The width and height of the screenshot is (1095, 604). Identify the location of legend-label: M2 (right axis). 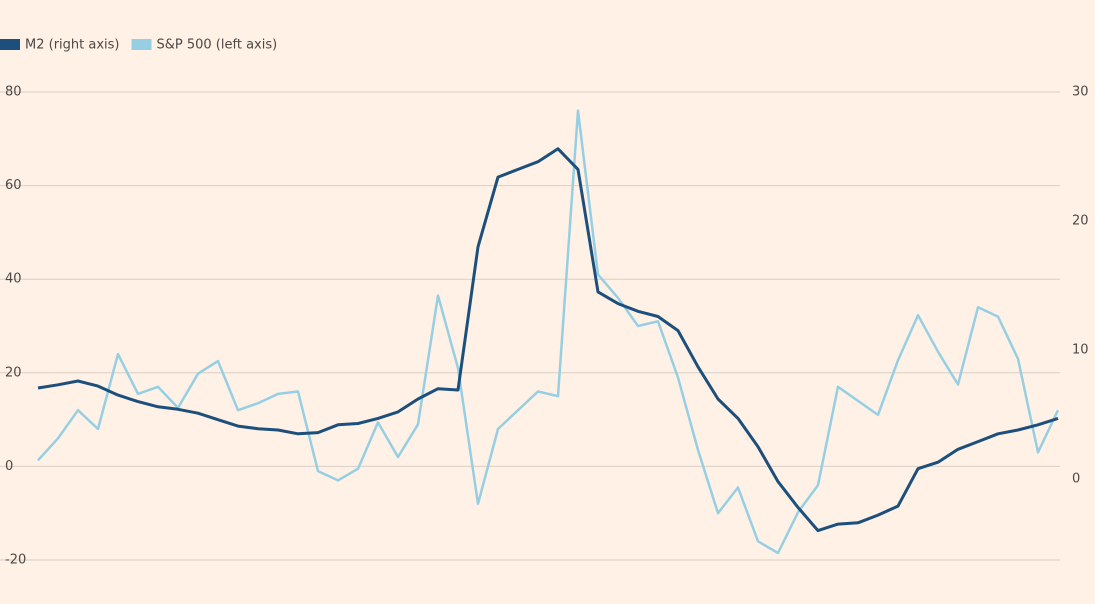
(72, 45).